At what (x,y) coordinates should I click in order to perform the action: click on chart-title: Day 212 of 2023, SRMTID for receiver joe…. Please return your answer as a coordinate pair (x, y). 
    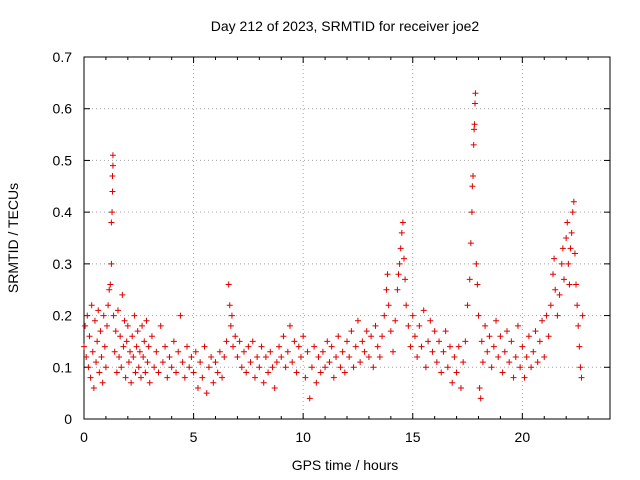
    Looking at the image, I should click on (345, 26).